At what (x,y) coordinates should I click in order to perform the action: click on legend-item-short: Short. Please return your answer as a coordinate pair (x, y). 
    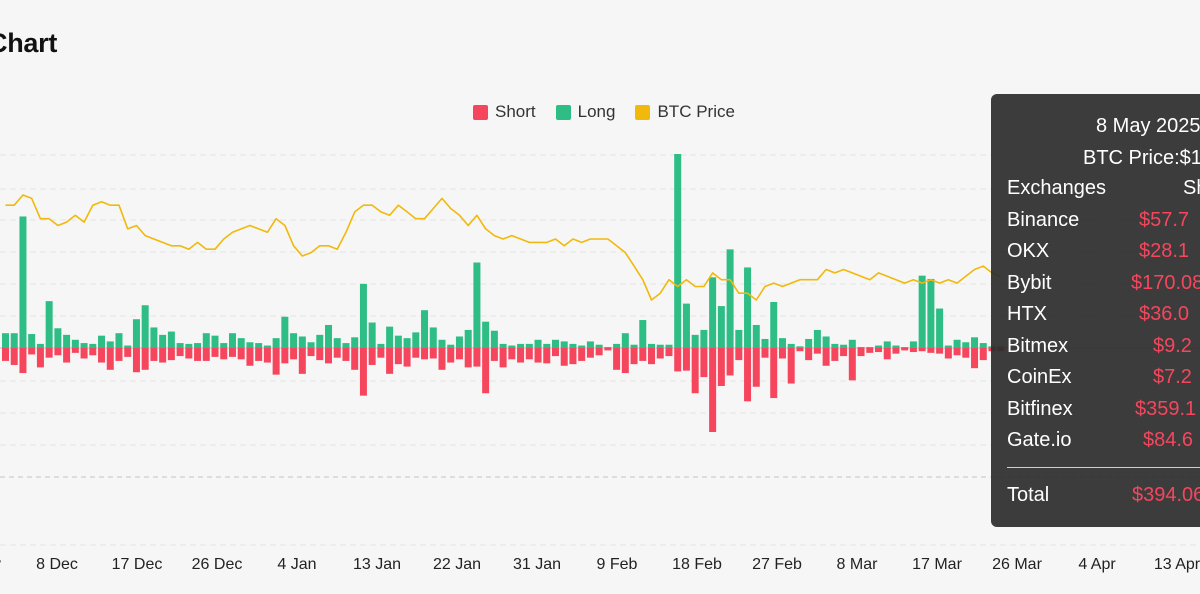
    Looking at the image, I should click on (504, 112).